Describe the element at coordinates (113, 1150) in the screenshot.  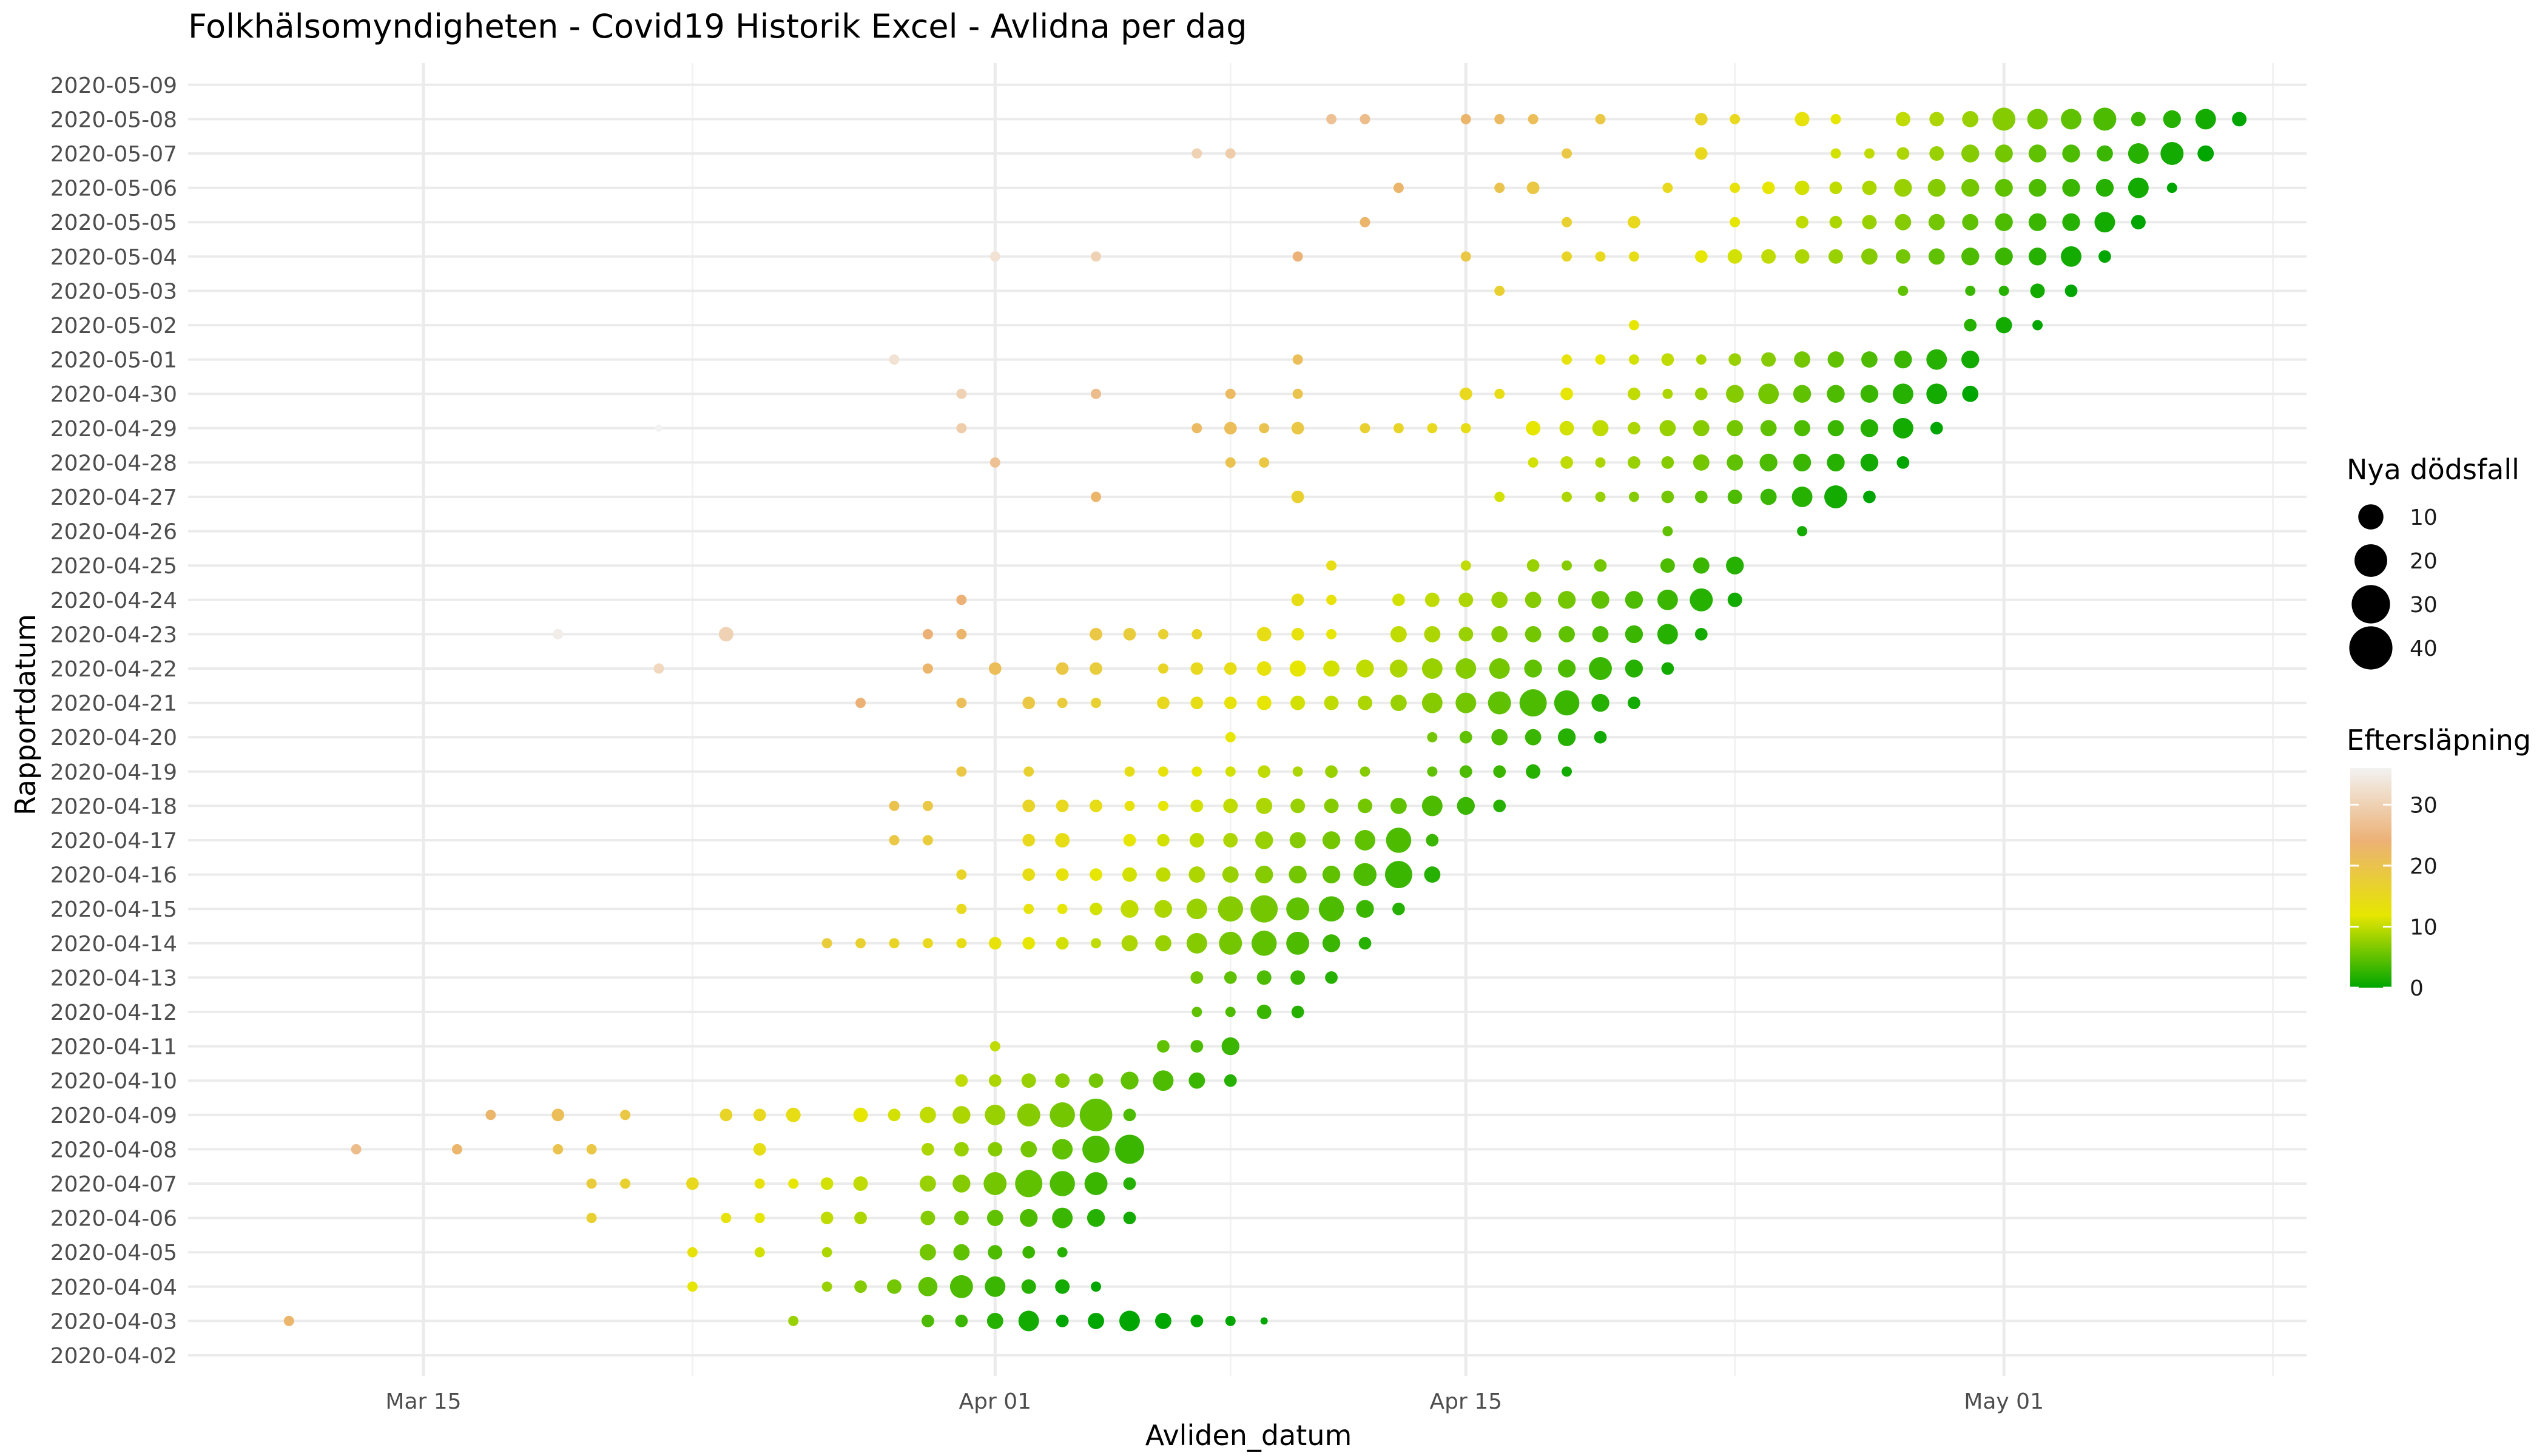
I see `y-tick-label: 2020-04-08` at that location.